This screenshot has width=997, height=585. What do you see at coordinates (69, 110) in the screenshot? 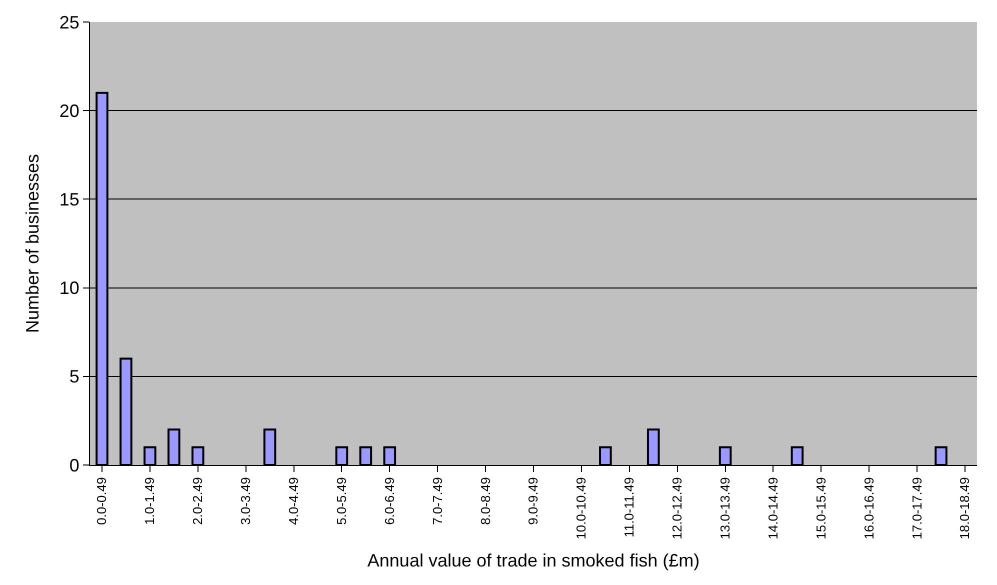
I see `y-tick-label: 20` at bounding box center [69, 110].